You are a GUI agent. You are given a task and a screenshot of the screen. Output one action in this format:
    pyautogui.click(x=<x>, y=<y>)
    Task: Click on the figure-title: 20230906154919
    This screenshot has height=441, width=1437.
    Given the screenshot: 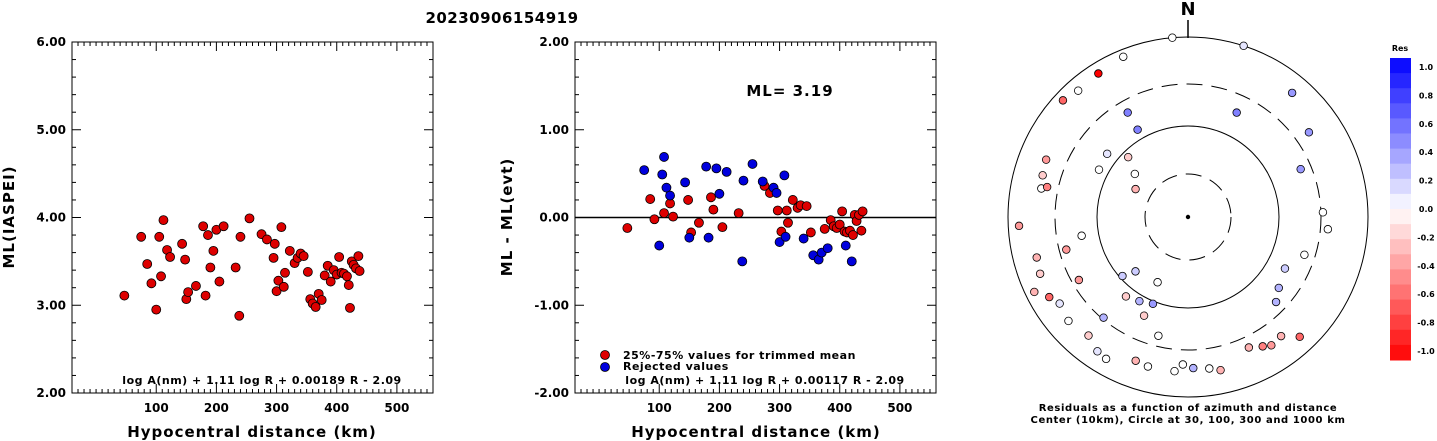 What is the action you would take?
    pyautogui.click(x=501, y=18)
    